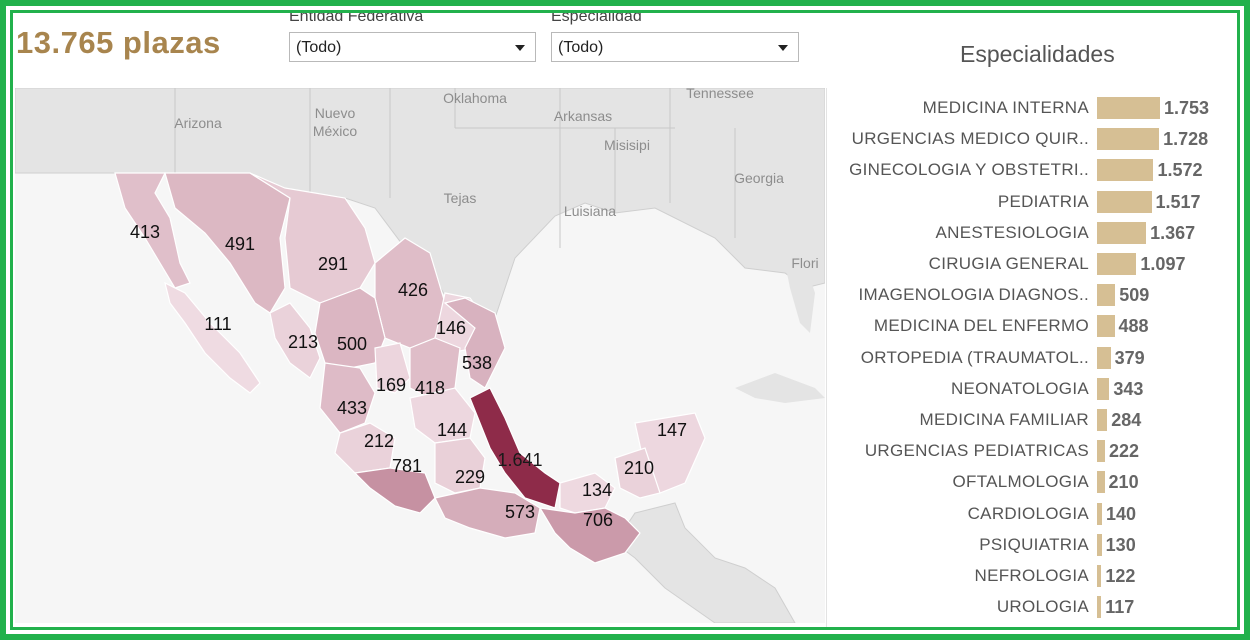 This screenshot has height=640, width=1250. Describe the element at coordinates (412, 47) in the screenshot. I see `filter-entidad-select: (Todo)` at that location.